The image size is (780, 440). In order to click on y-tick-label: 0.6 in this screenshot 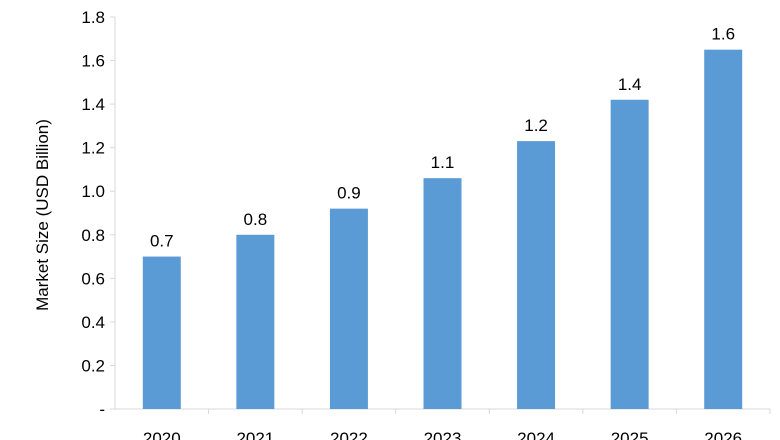, I will do `click(93, 278)`.